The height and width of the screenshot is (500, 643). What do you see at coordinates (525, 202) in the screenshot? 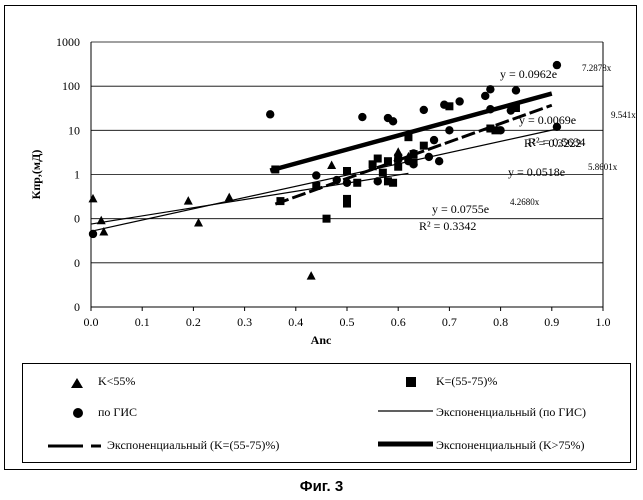
I see `trendline-exponent: 4.2680x` at bounding box center [525, 202].